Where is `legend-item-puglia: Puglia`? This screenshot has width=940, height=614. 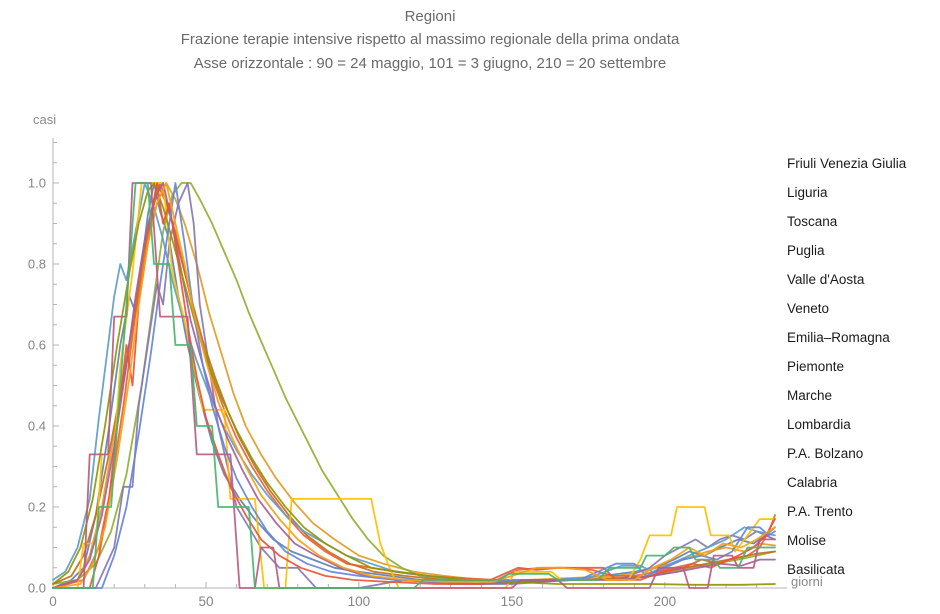 legend-item-puglia: Puglia is located at coordinates (806, 250).